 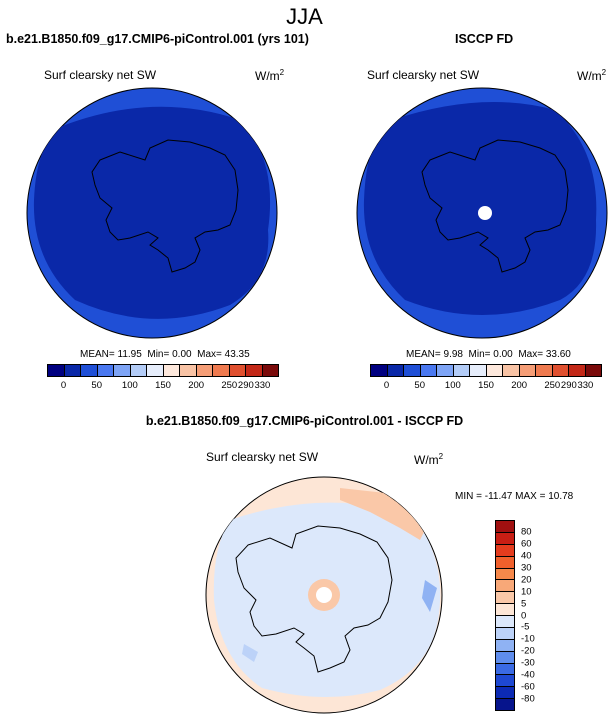 I want to click on panel1-colorbar-tick-label: 290, so click(x=245, y=385).